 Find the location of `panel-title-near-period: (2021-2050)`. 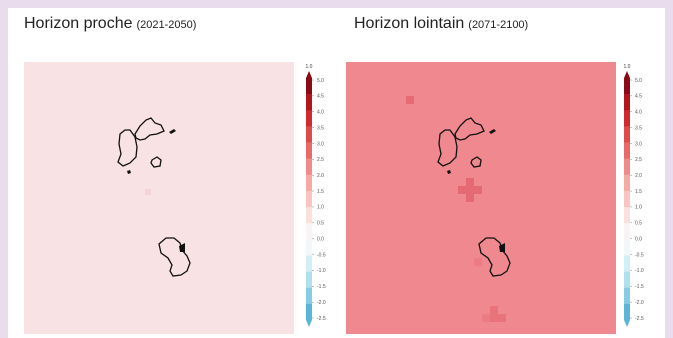

panel-title-near-period: (2021-2050) is located at coordinates (166, 25).